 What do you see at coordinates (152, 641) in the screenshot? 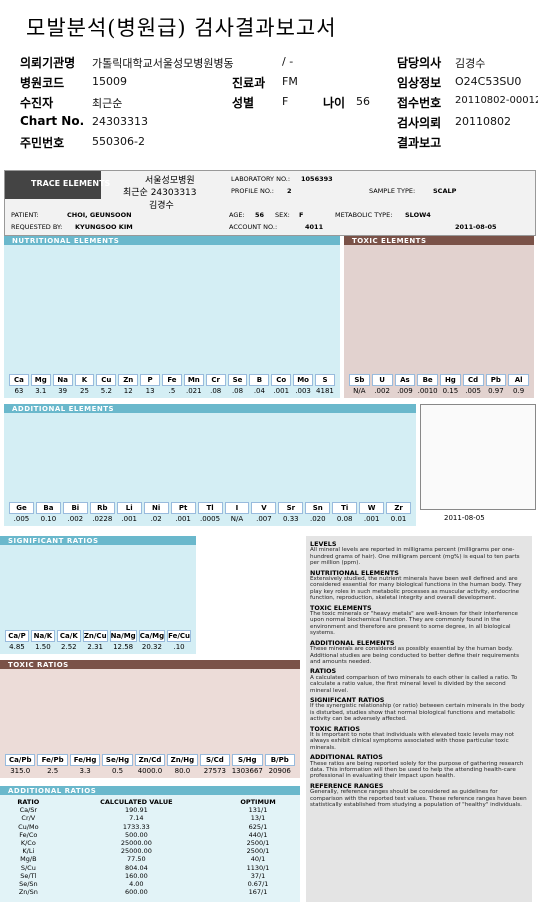
I see `column: Ca/Mg 20.32` at bounding box center [152, 641].